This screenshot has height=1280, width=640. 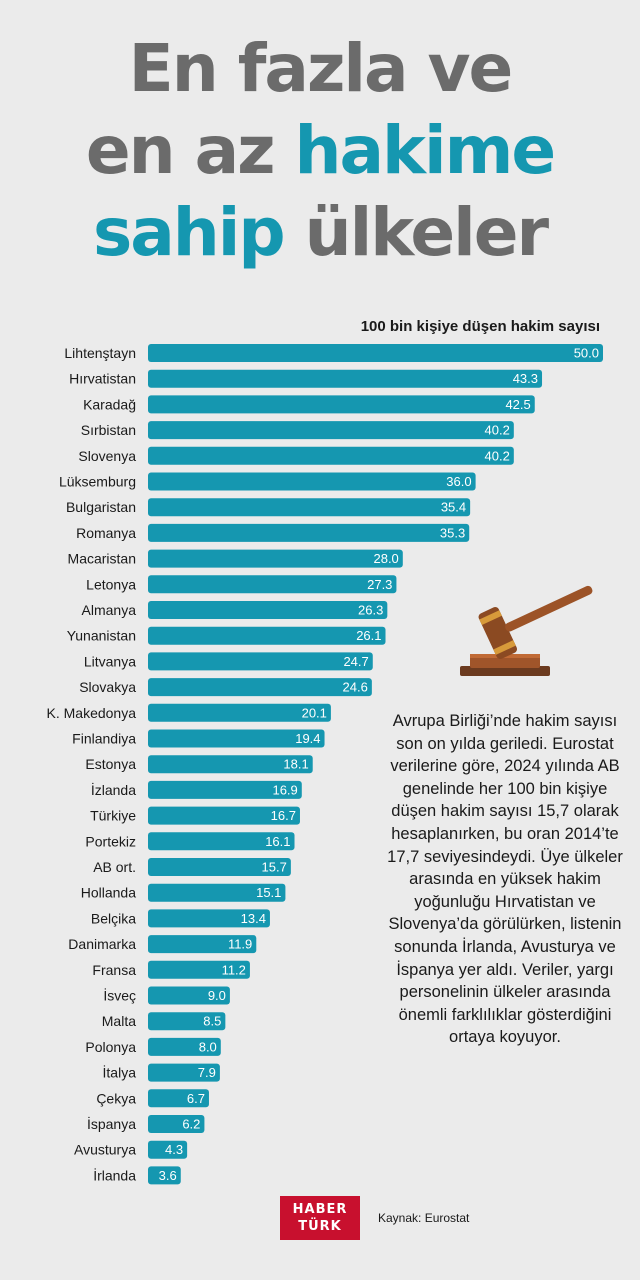 What do you see at coordinates (110, 841) in the screenshot?
I see `bar-category-label: Portekiz` at bounding box center [110, 841].